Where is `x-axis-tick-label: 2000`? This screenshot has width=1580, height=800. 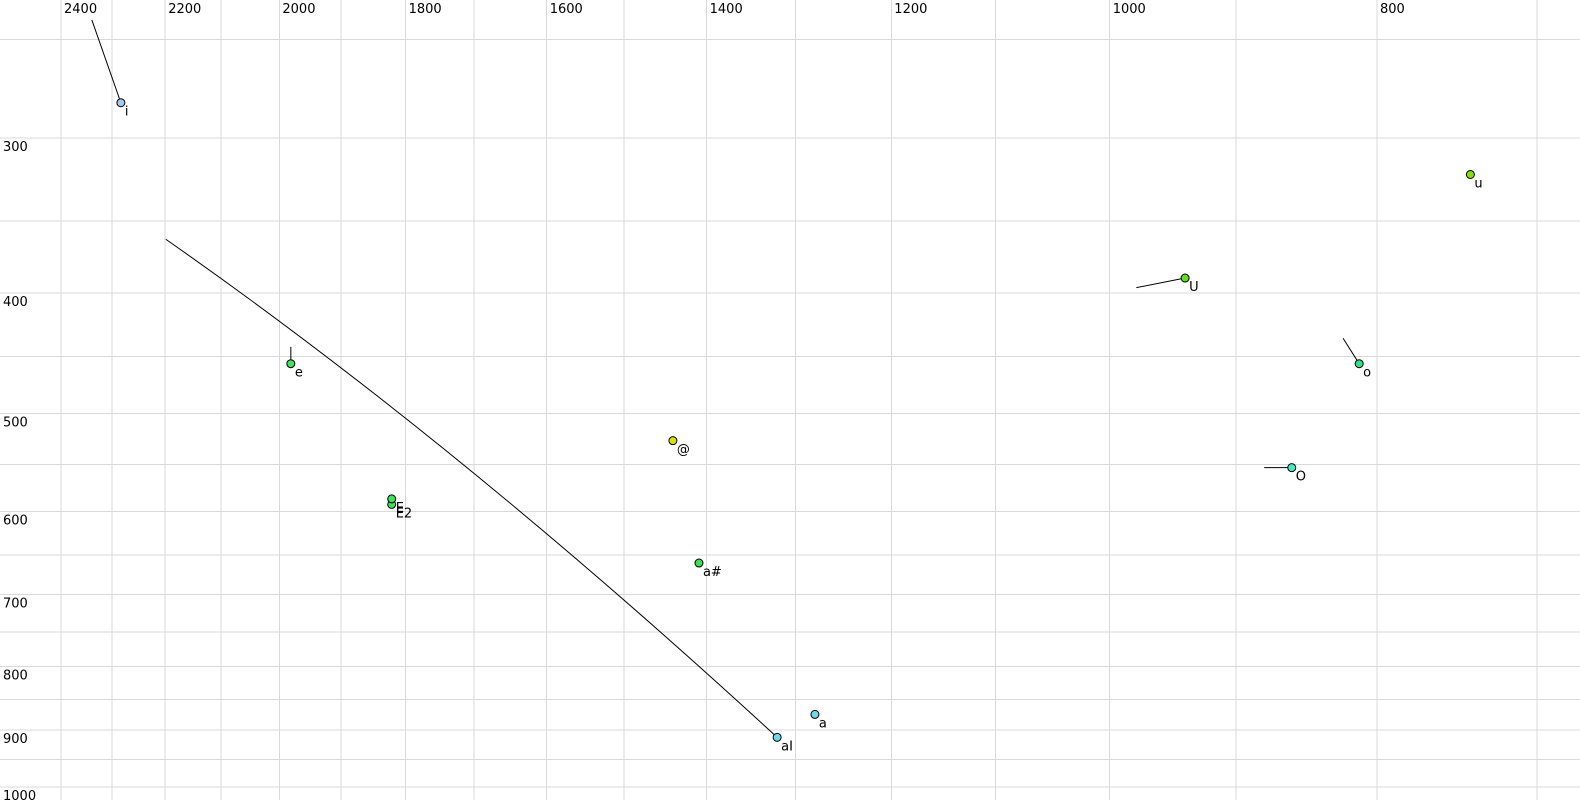
x-axis-tick-label: 2000 is located at coordinates (298, 9).